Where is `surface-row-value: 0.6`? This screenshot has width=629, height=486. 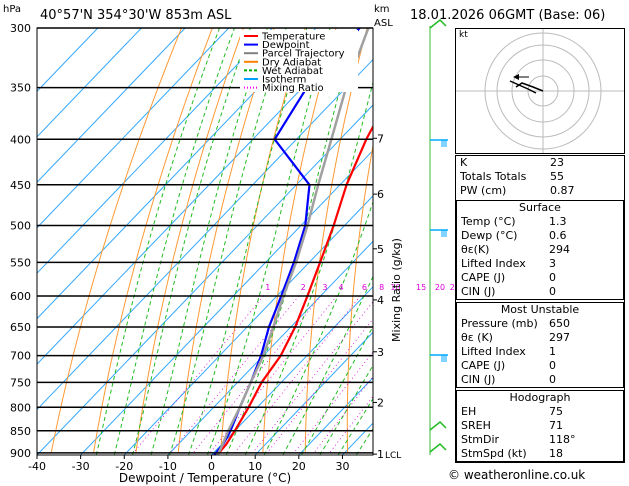
surface-row-value: 0.6 is located at coordinates (558, 235).